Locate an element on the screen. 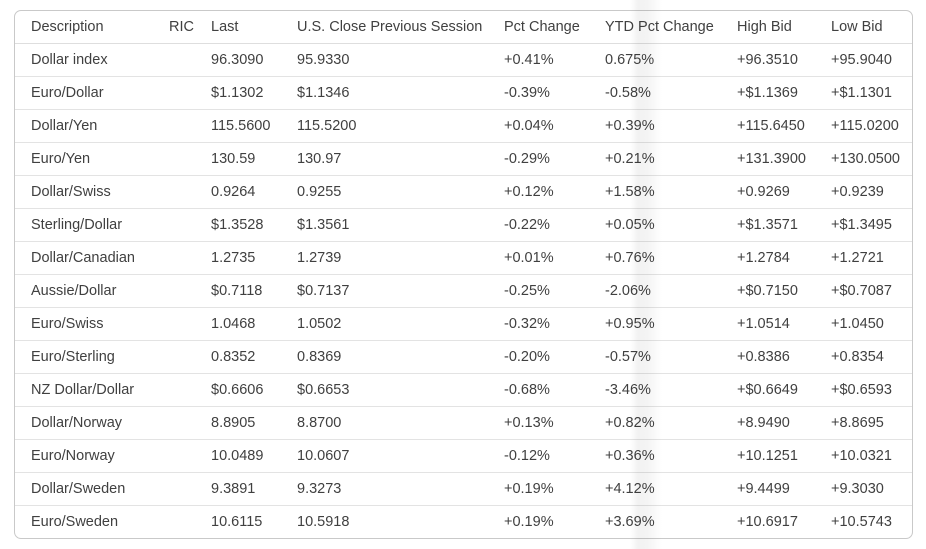 This screenshot has width=926, height=549. cell-us-close: 95.9330 is located at coordinates (400, 60).